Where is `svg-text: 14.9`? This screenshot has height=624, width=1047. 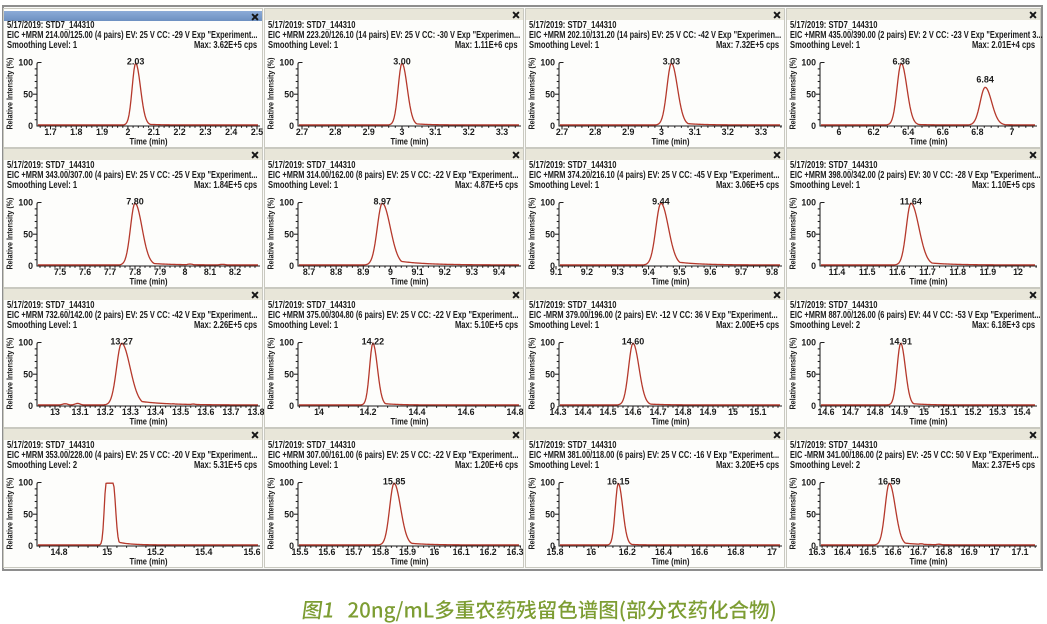 svg-text: 14.9 is located at coordinates (707, 412).